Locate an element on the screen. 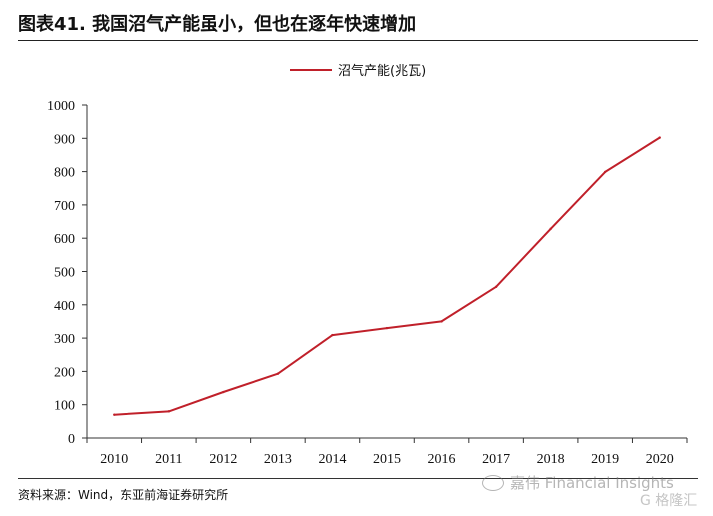 Image resolution: width=713 pixels, height=516 pixels. x-tick-label: 2012 is located at coordinates (223, 459).